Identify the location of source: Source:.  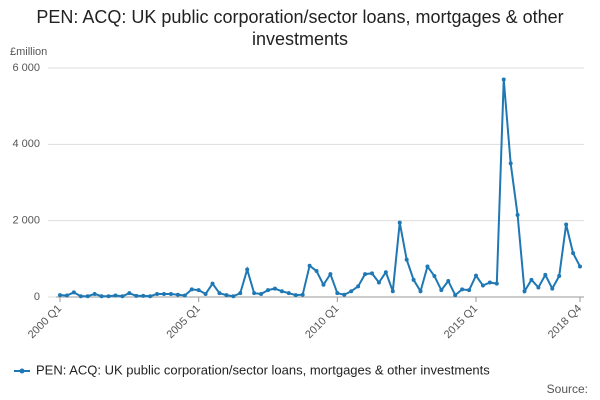
(567, 389).